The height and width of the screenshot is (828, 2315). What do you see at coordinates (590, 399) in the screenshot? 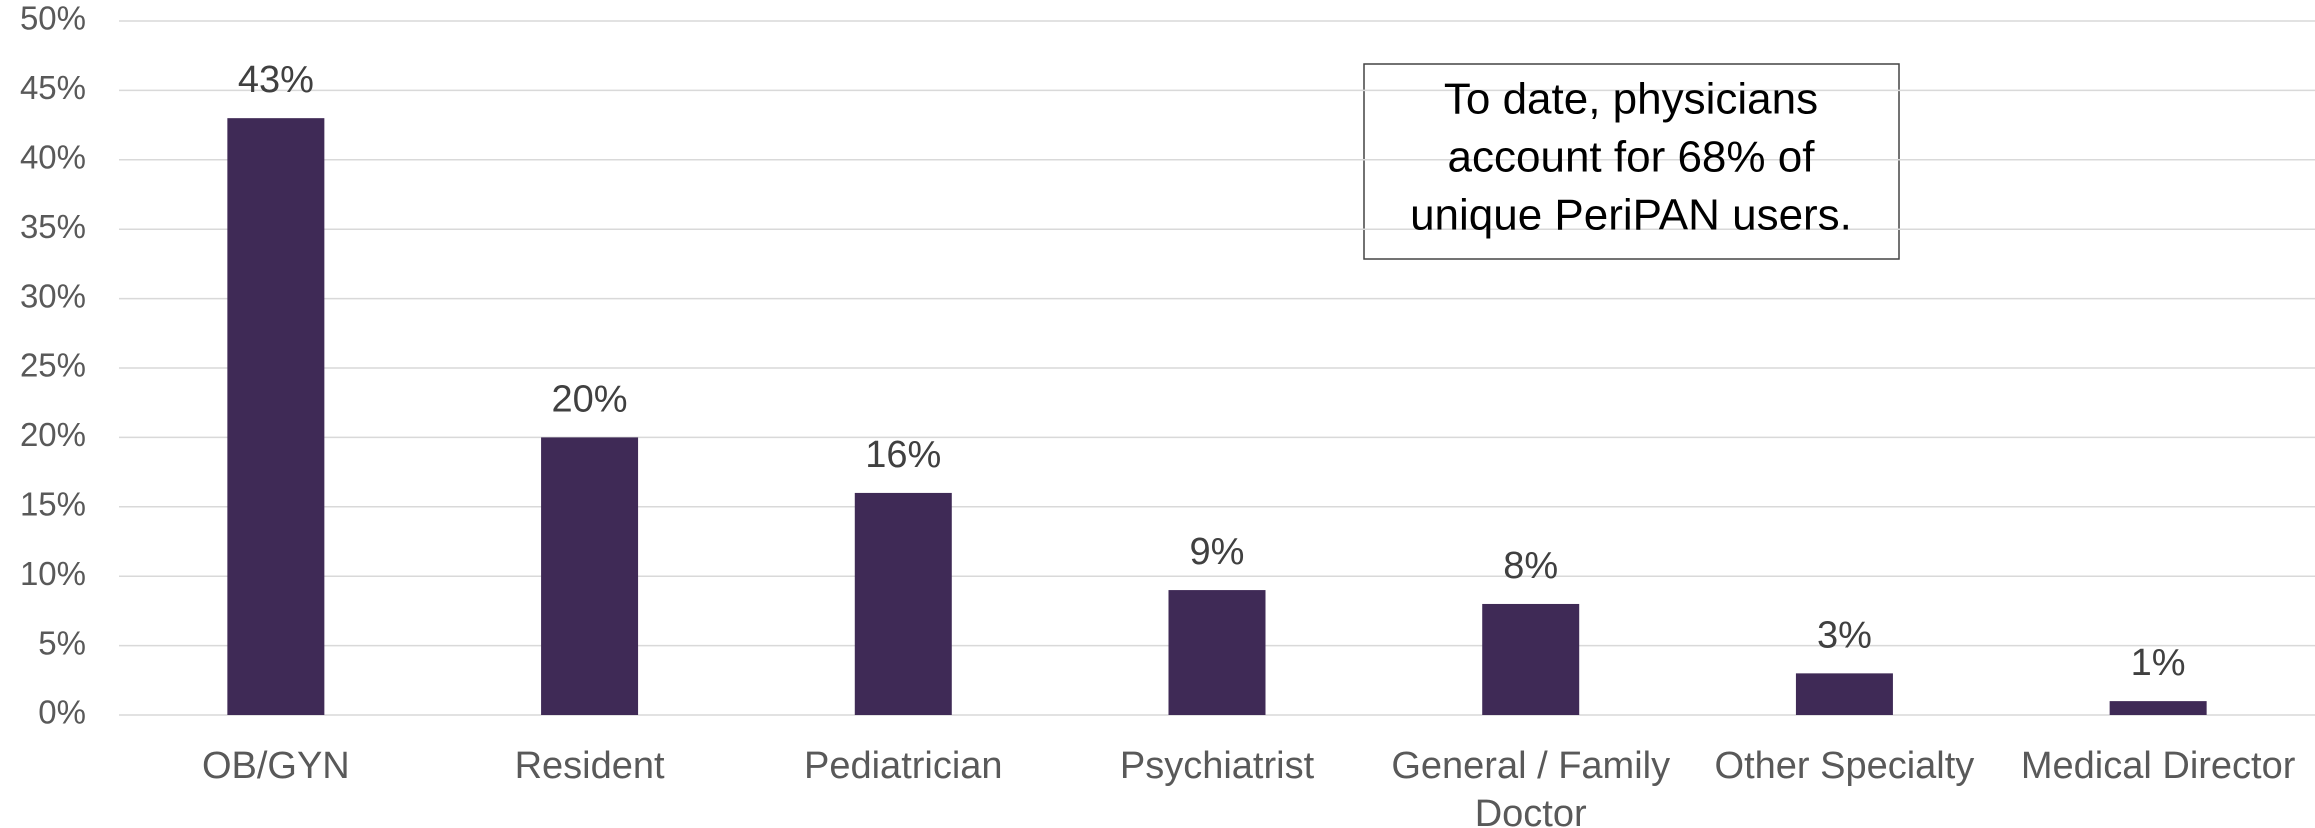
I see `data-label: 20%` at bounding box center [590, 399].